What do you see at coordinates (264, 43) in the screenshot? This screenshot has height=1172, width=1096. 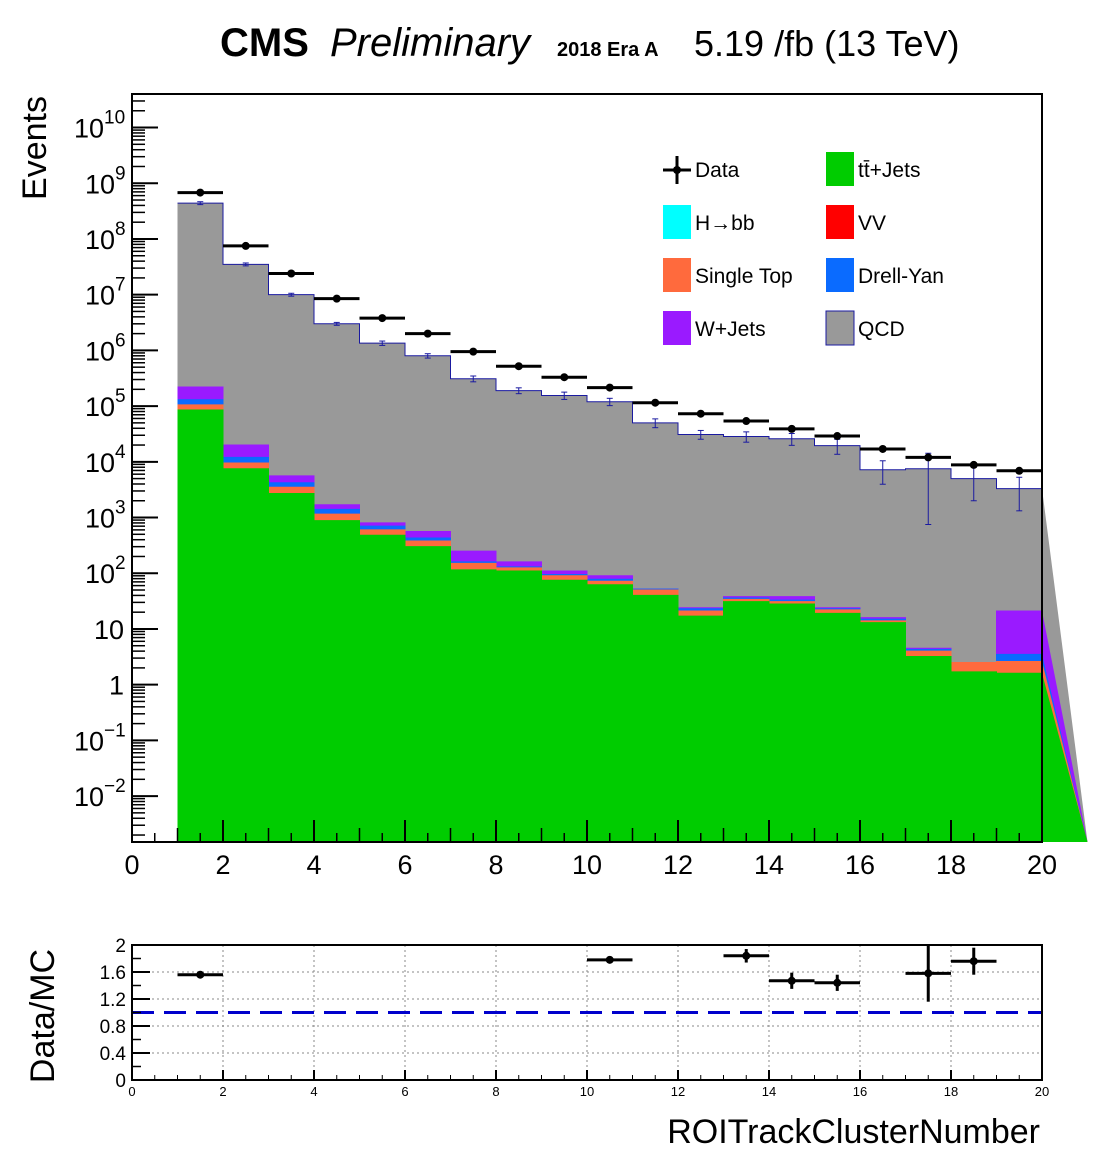 I see `experiment-label: CMS` at bounding box center [264, 43].